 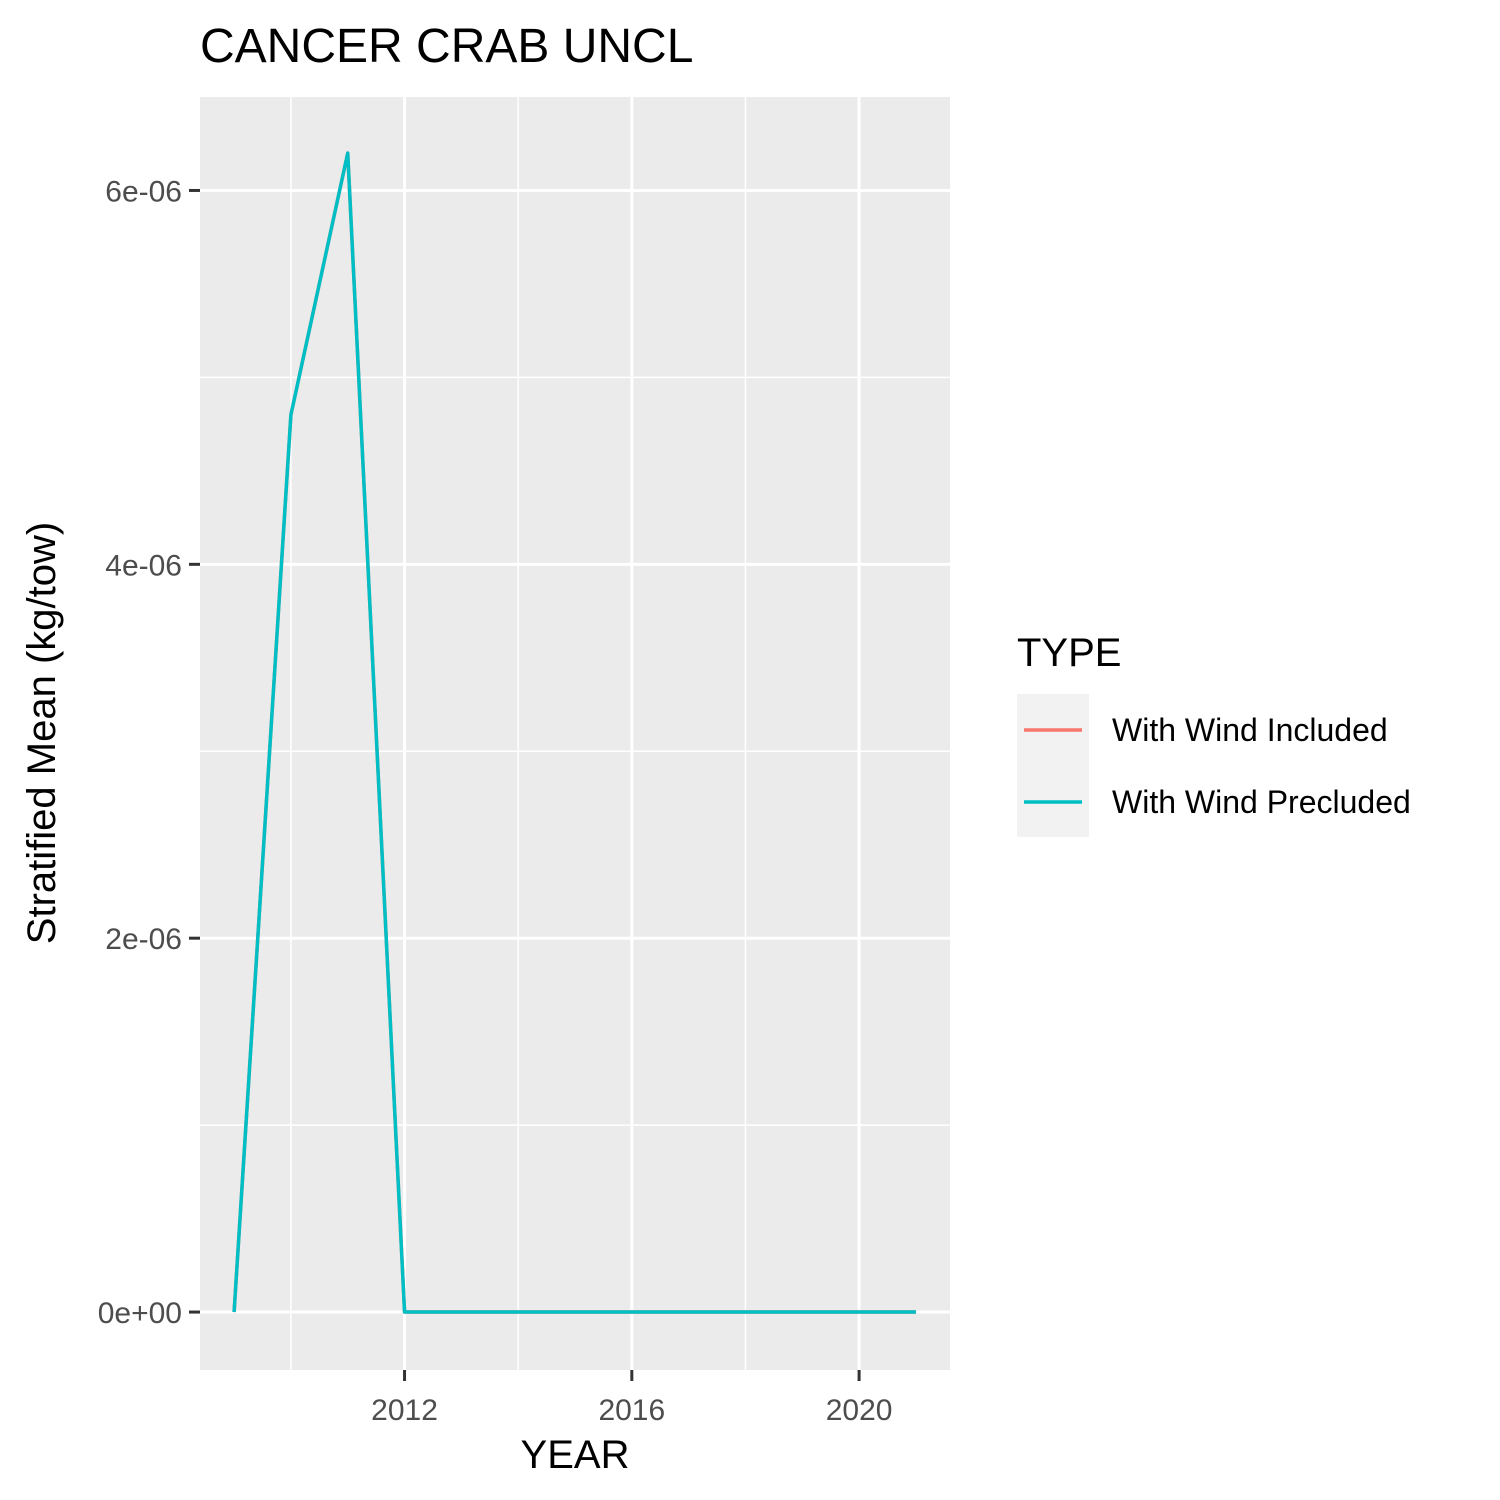 What do you see at coordinates (149, 752) in the screenshot?
I see `y-axis: 0e+00 2e-06 4e-06 6e-06` at bounding box center [149, 752].